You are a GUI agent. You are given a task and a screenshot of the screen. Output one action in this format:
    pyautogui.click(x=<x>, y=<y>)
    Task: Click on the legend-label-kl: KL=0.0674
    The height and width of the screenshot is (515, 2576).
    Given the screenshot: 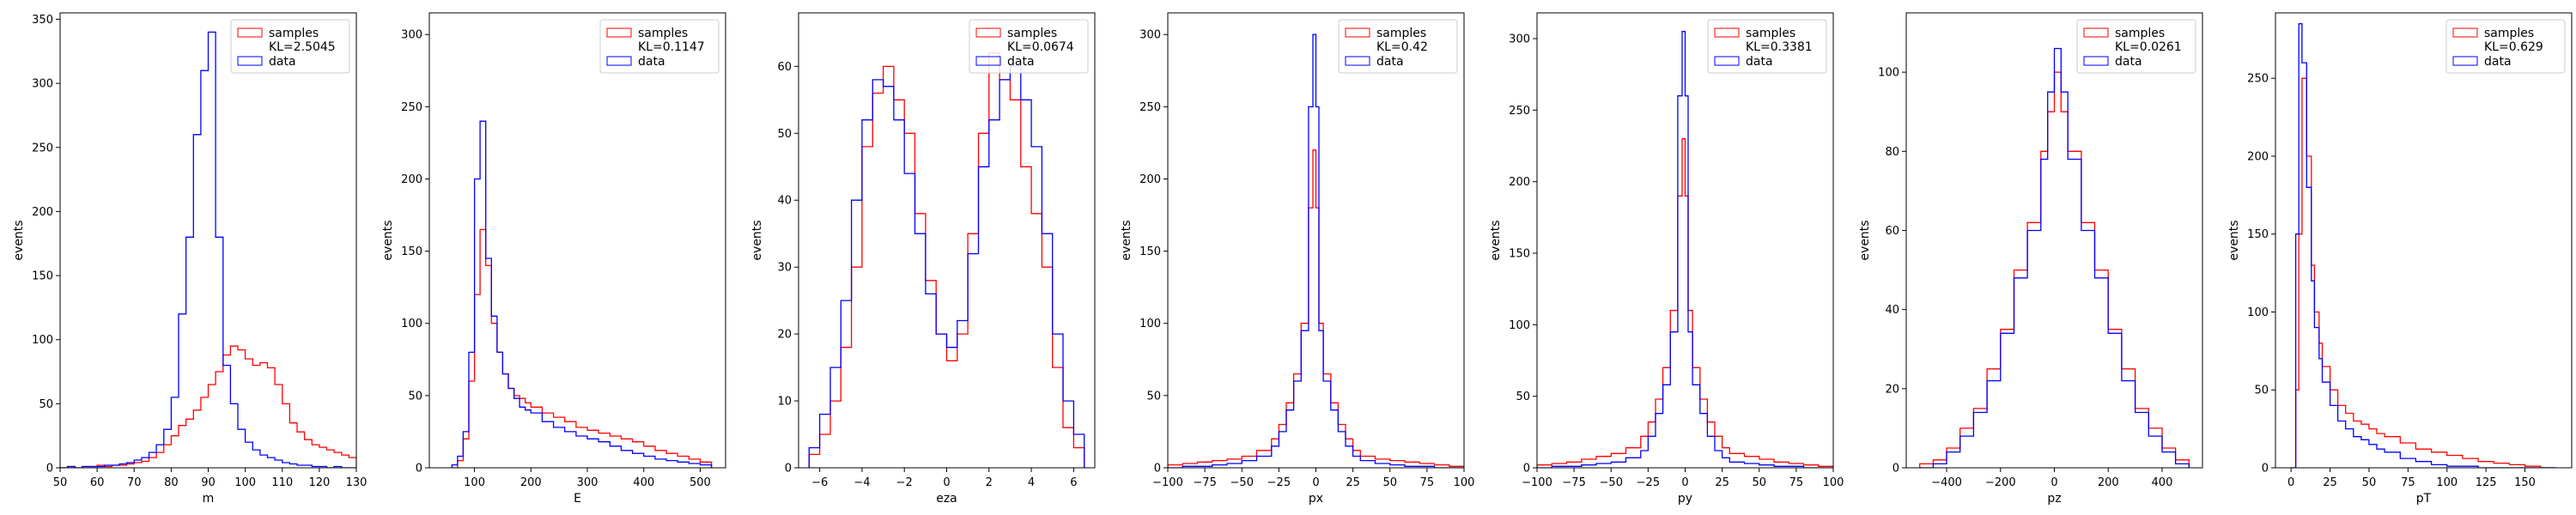 What is the action you would take?
    pyautogui.click(x=1041, y=47)
    